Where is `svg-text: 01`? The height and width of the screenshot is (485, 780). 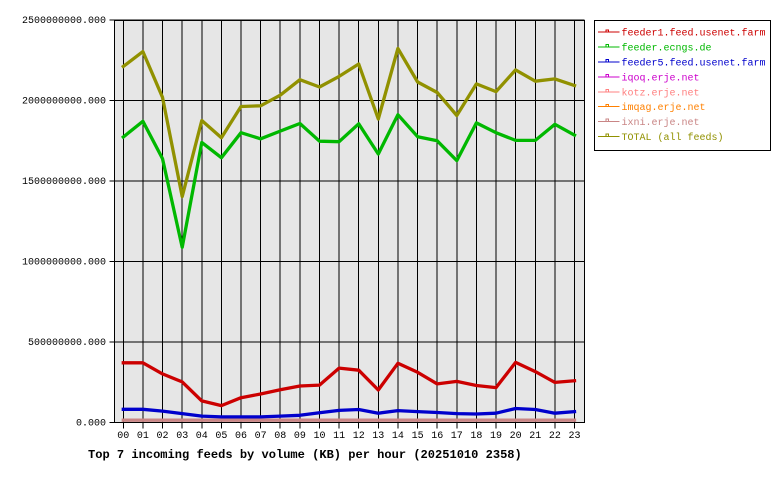 svg-text: 01 is located at coordinates (143, 436).